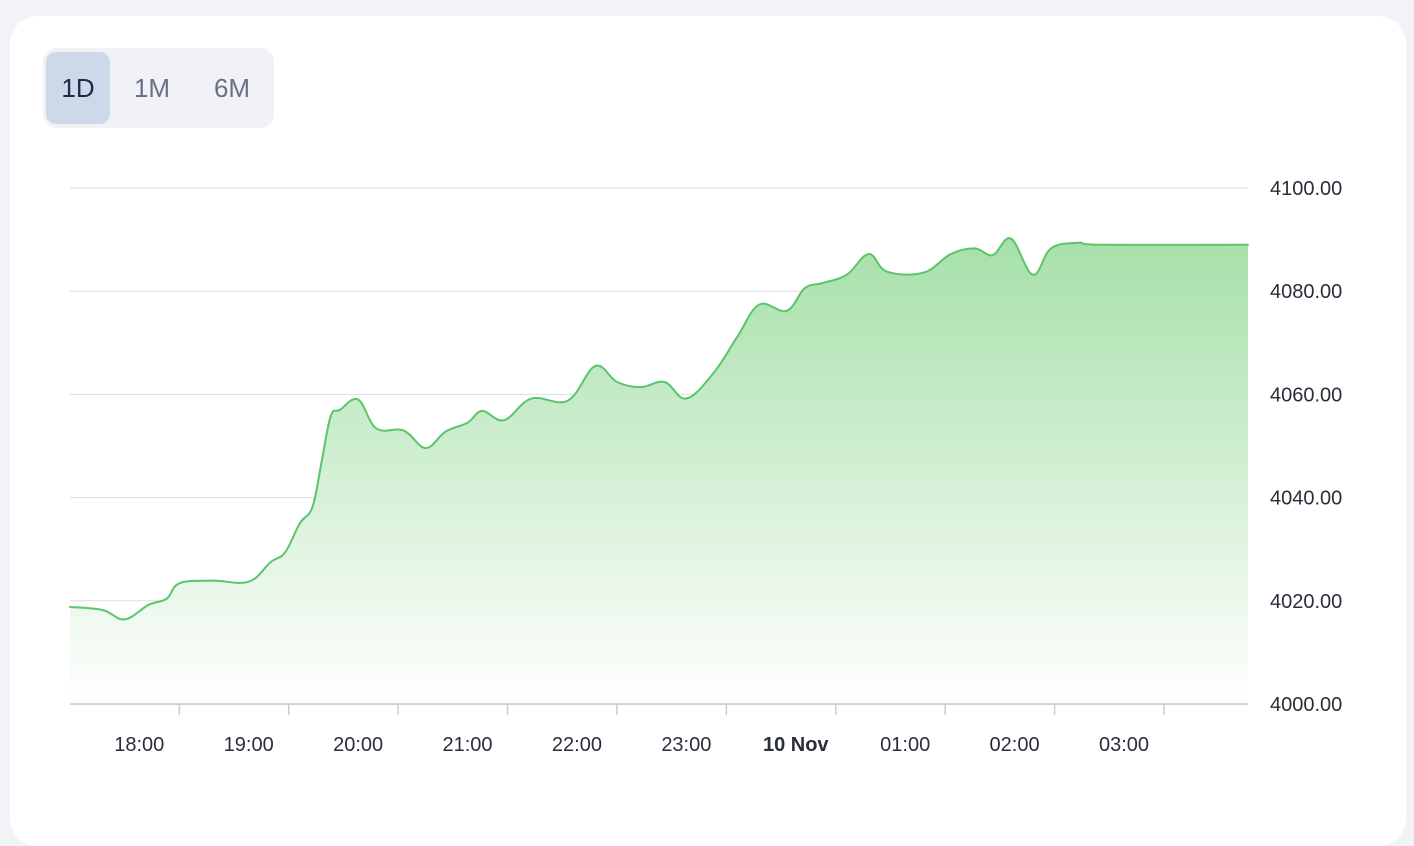 The image size is (1414, 846). I want to click on range-tab-1m: 1M, so click(152, 87).